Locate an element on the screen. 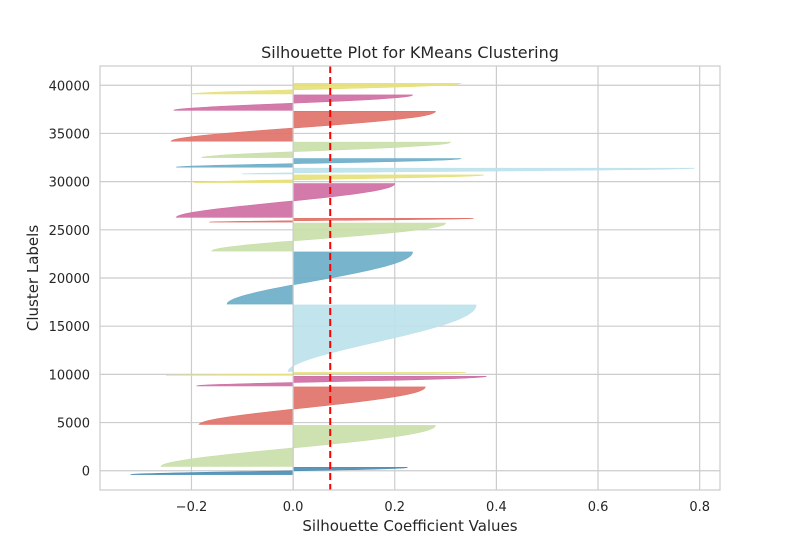 This screenshot has width=800, height=550. x-tick-label: 0.4 is located at coordinates (496, 507).